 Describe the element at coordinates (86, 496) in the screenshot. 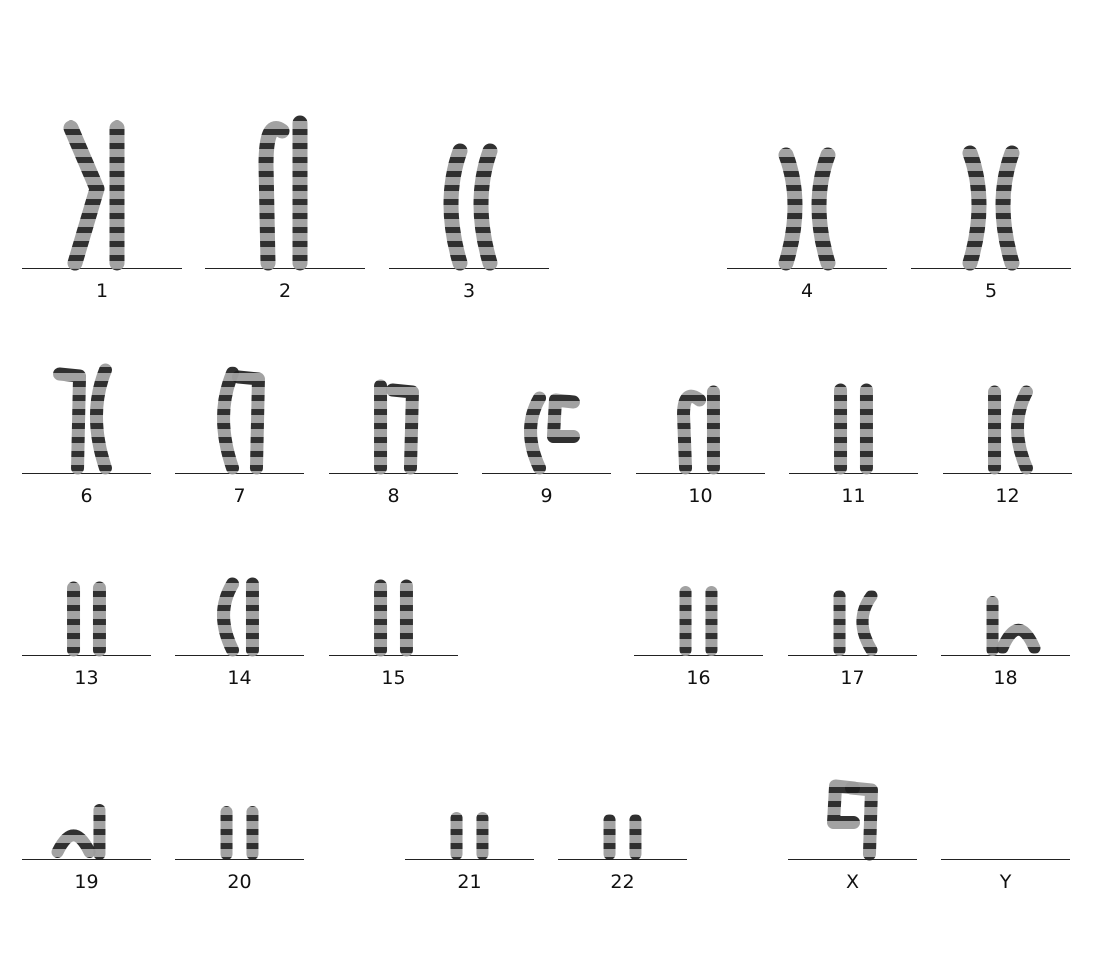

I see `pair-label: 6` at that location.